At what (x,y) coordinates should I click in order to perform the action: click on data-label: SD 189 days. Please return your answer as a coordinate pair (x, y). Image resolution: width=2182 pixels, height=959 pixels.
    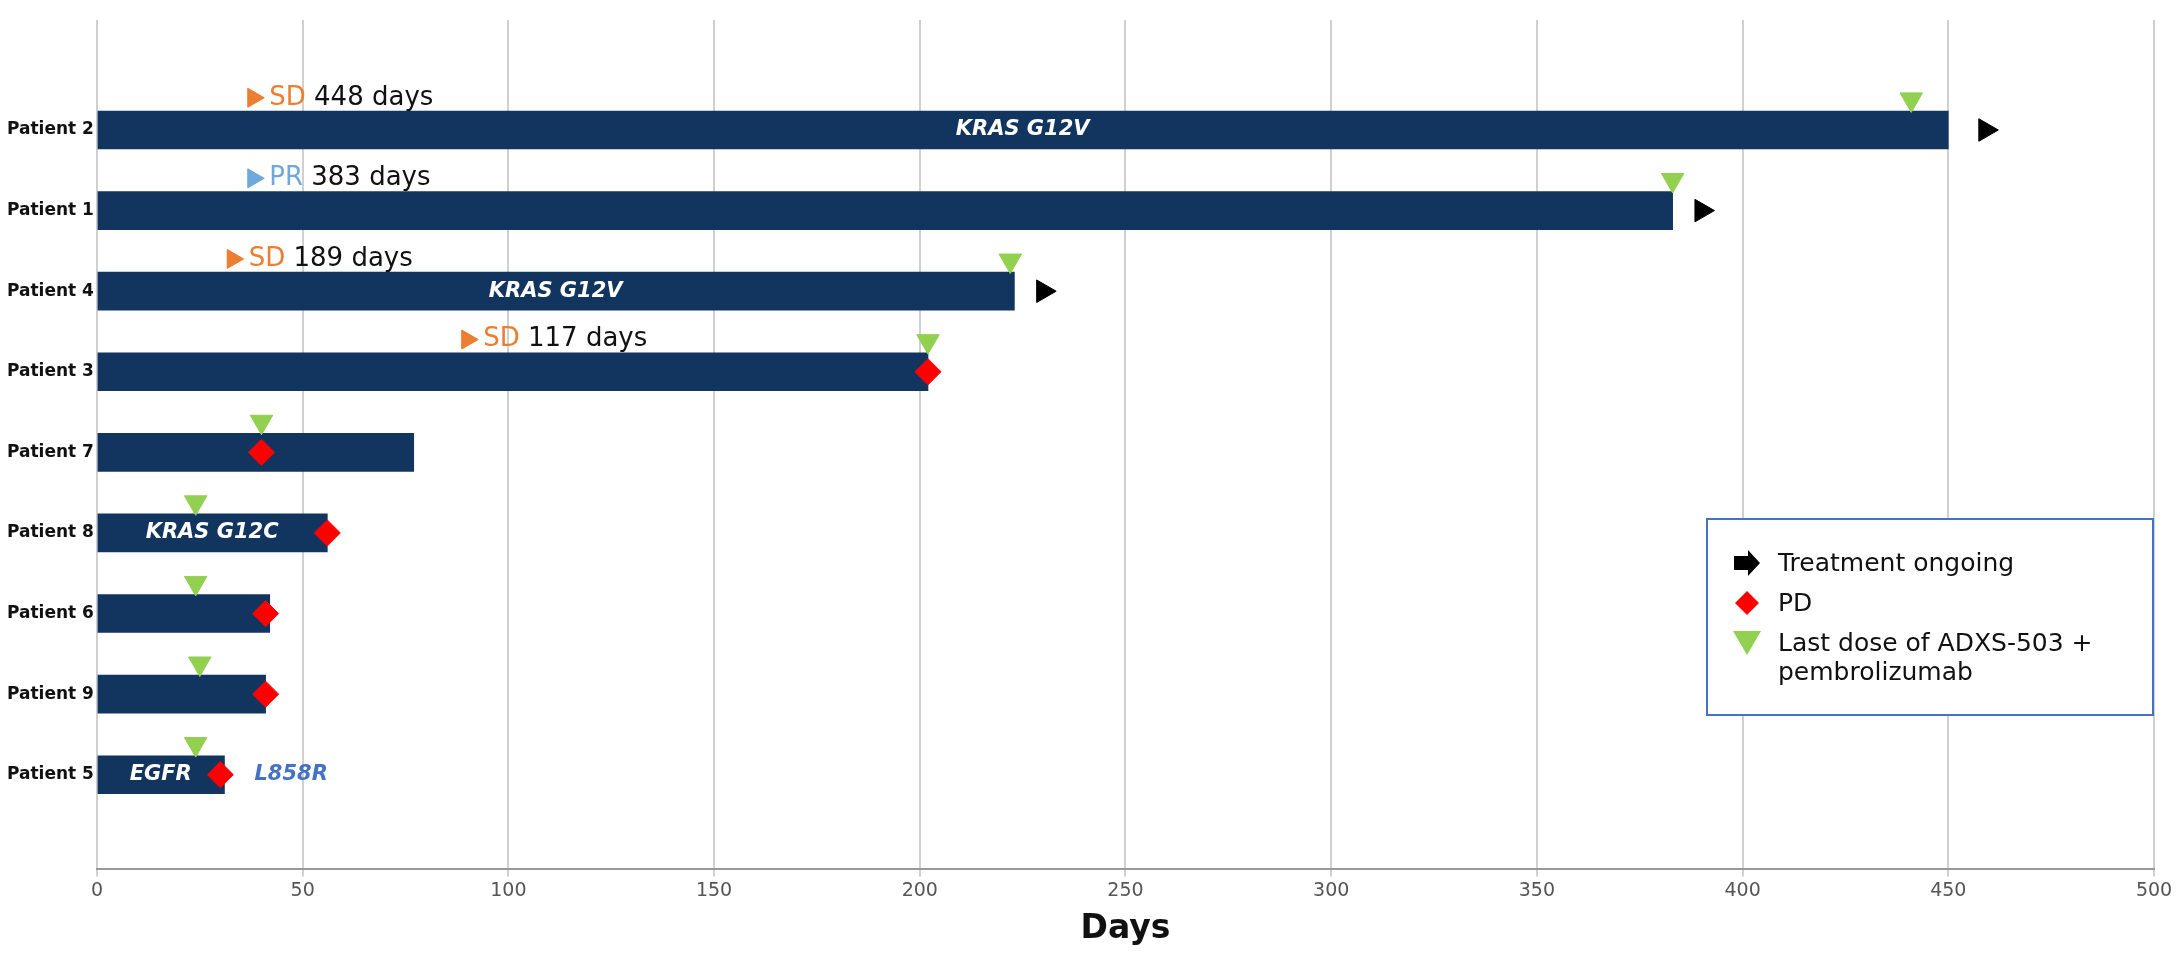
    Looking at the image, I should click on (330, 256).